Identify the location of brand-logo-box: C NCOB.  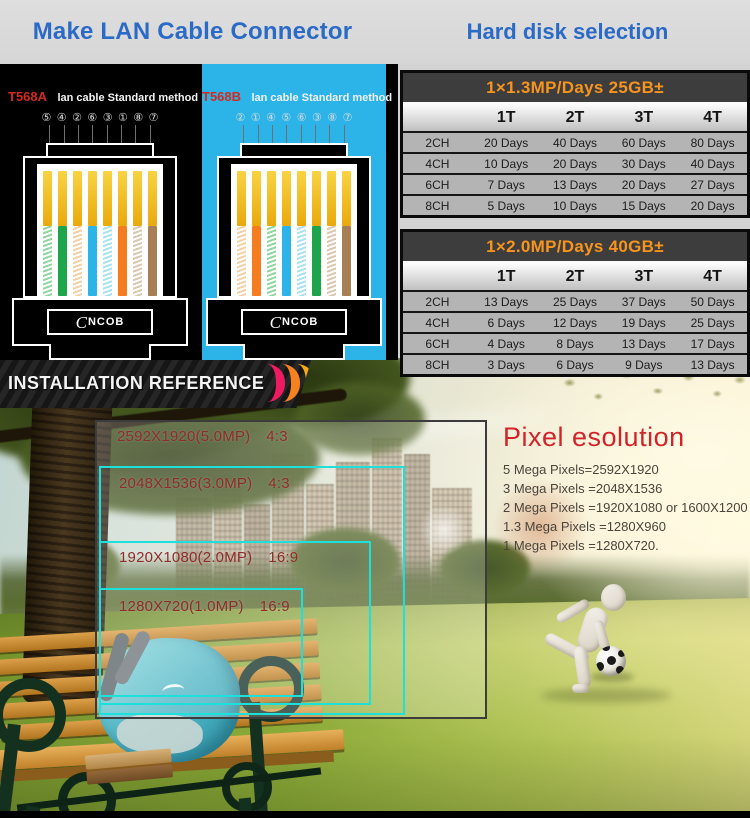
(100, 322).